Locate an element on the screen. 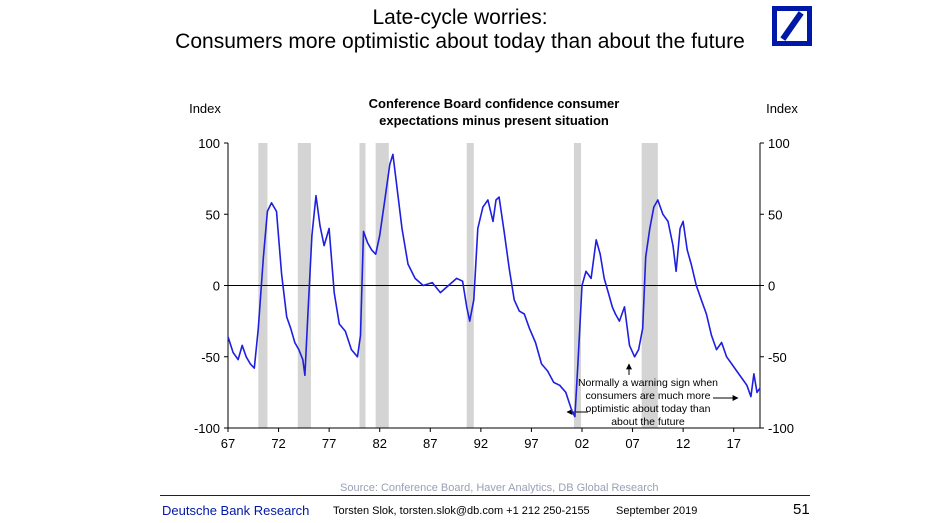  x-tick-label: 67 is located at coordinates (228, 443).